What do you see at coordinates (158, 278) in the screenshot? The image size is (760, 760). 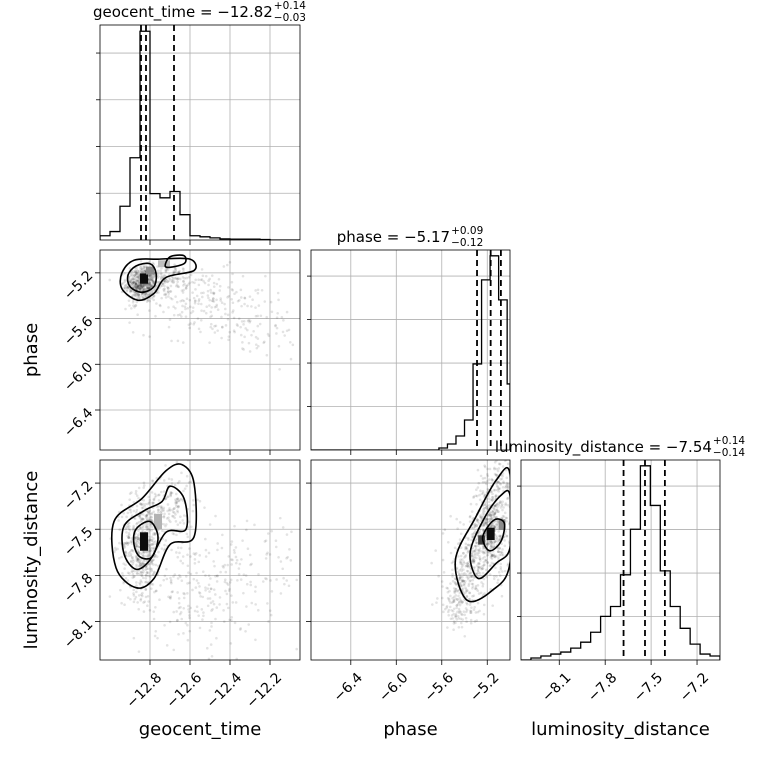 I see `contours-geocent_time-vs-phase` at bounding box center [158, 278].